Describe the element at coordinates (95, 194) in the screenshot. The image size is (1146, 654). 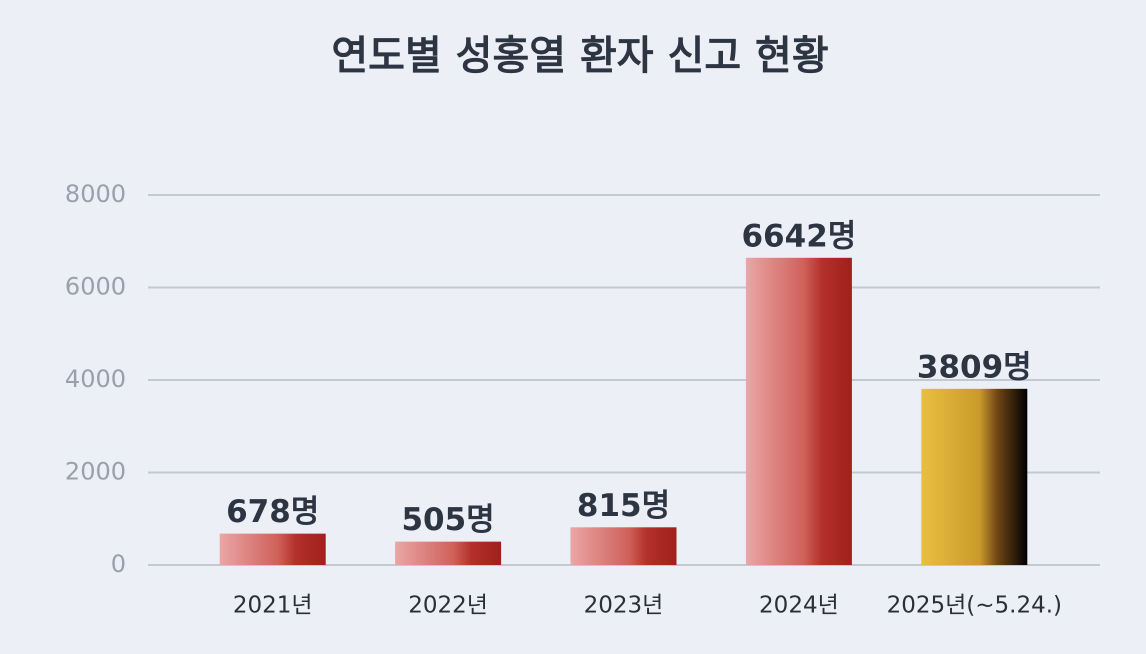
I see `y-tick-label: 8000` at that location.